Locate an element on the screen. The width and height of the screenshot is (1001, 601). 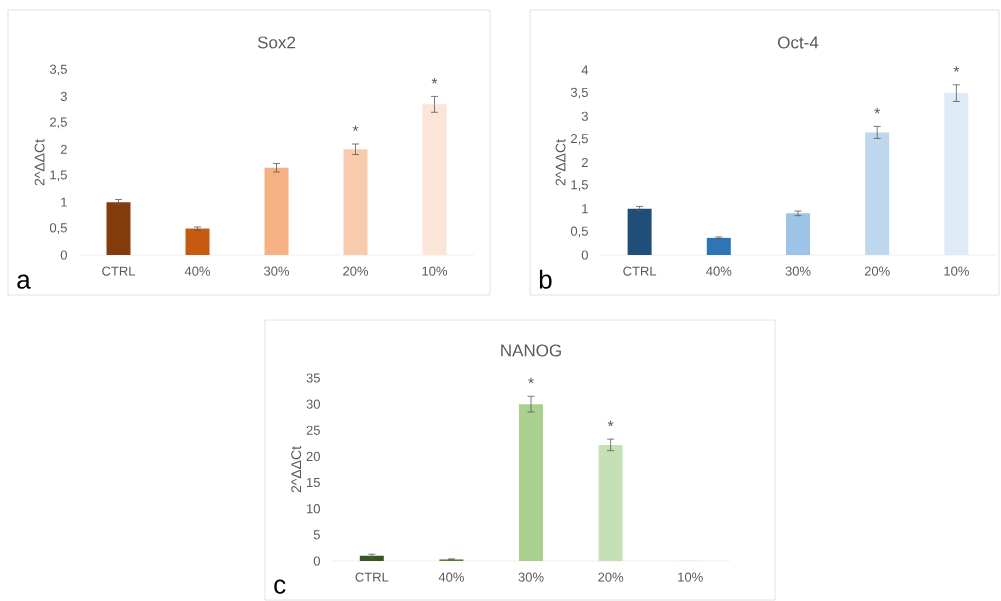
text: b is located at coordinates (545, 279).